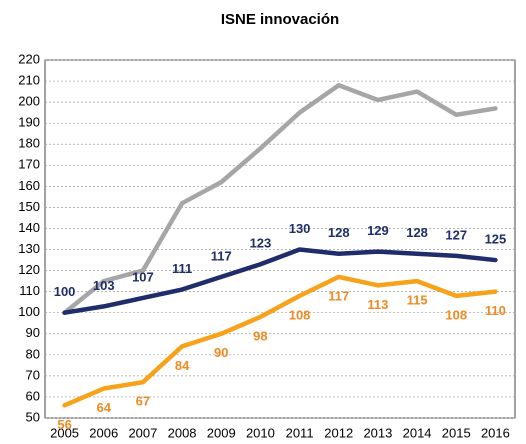 Image resolution: width=526 pixels, height=444 pixels. Describe the element at coordinates (33, 416) in the screenshot. I see `y-tick-label: 50` at that location.